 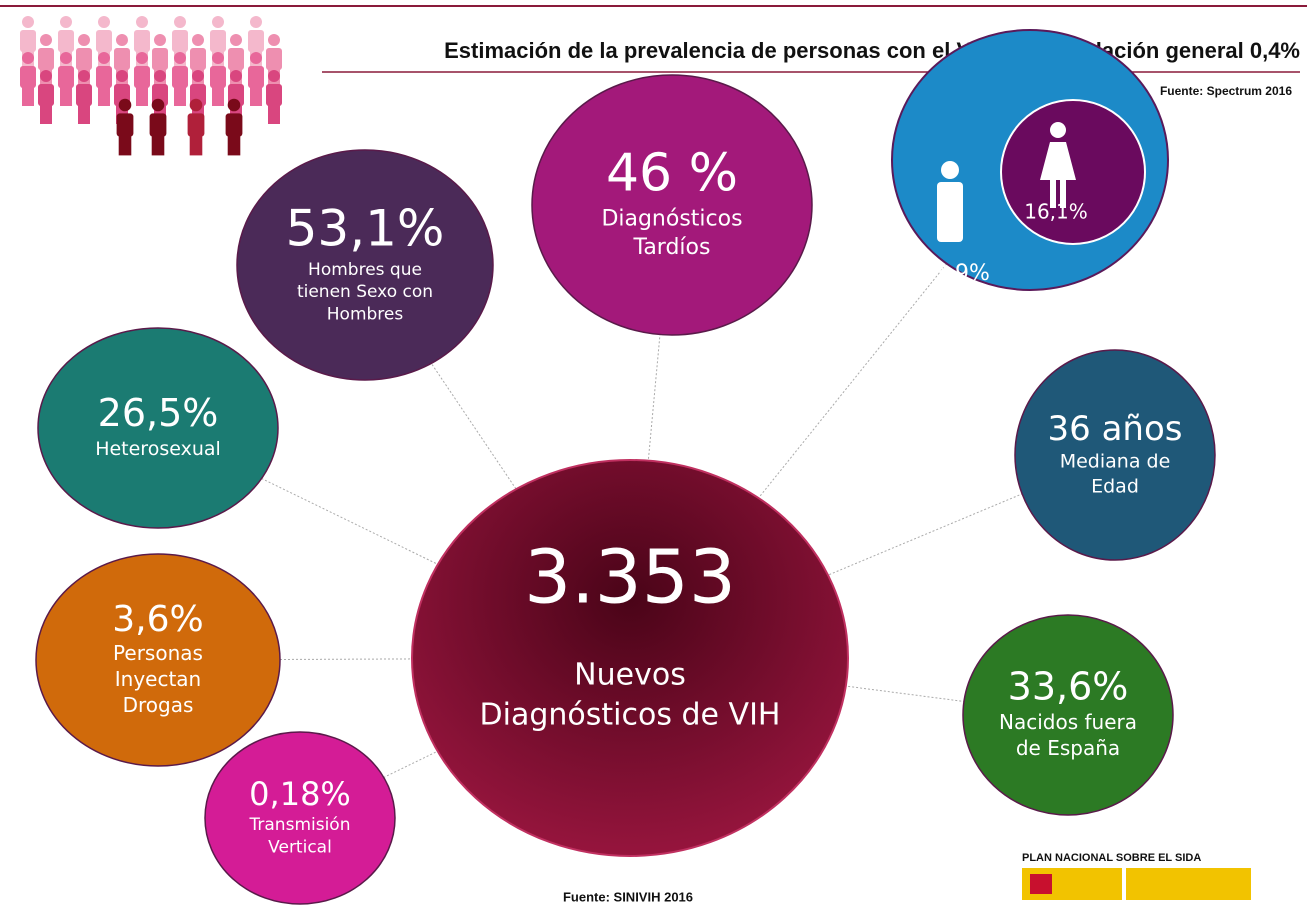 I want to click on node-value: 36 años, so click(x=1115, y=429).